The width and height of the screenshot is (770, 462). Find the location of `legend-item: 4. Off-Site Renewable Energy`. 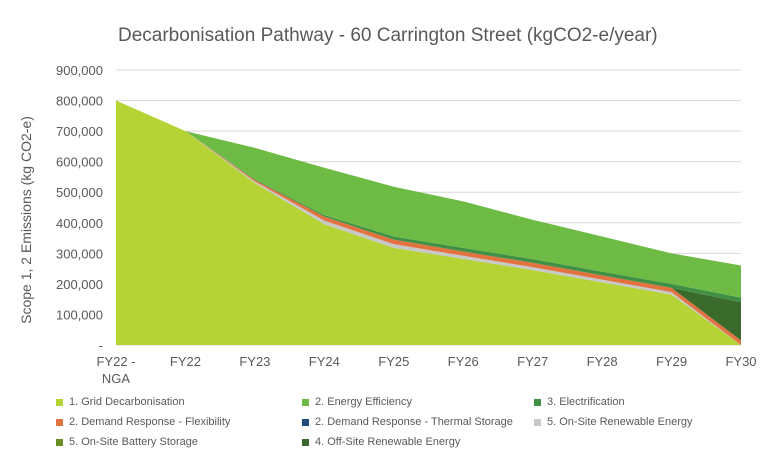

legend-item: 4. Off-Site Renewable Energy is located at coordinates (381, 442).